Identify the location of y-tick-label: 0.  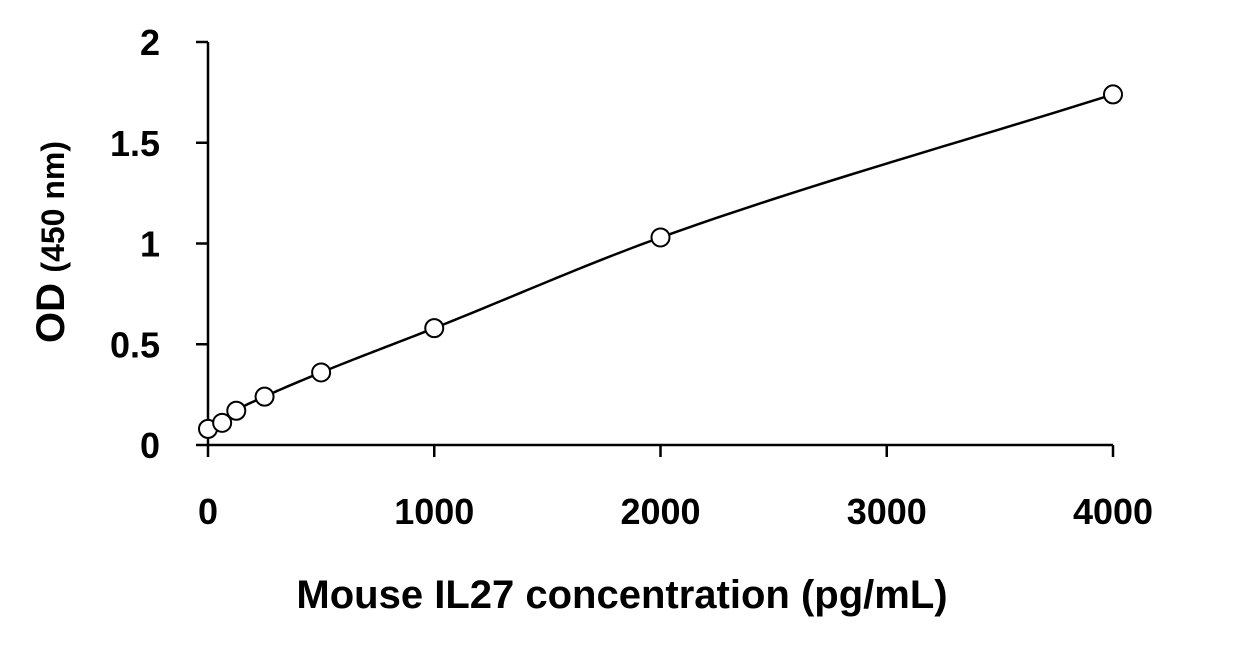
(150, 445).